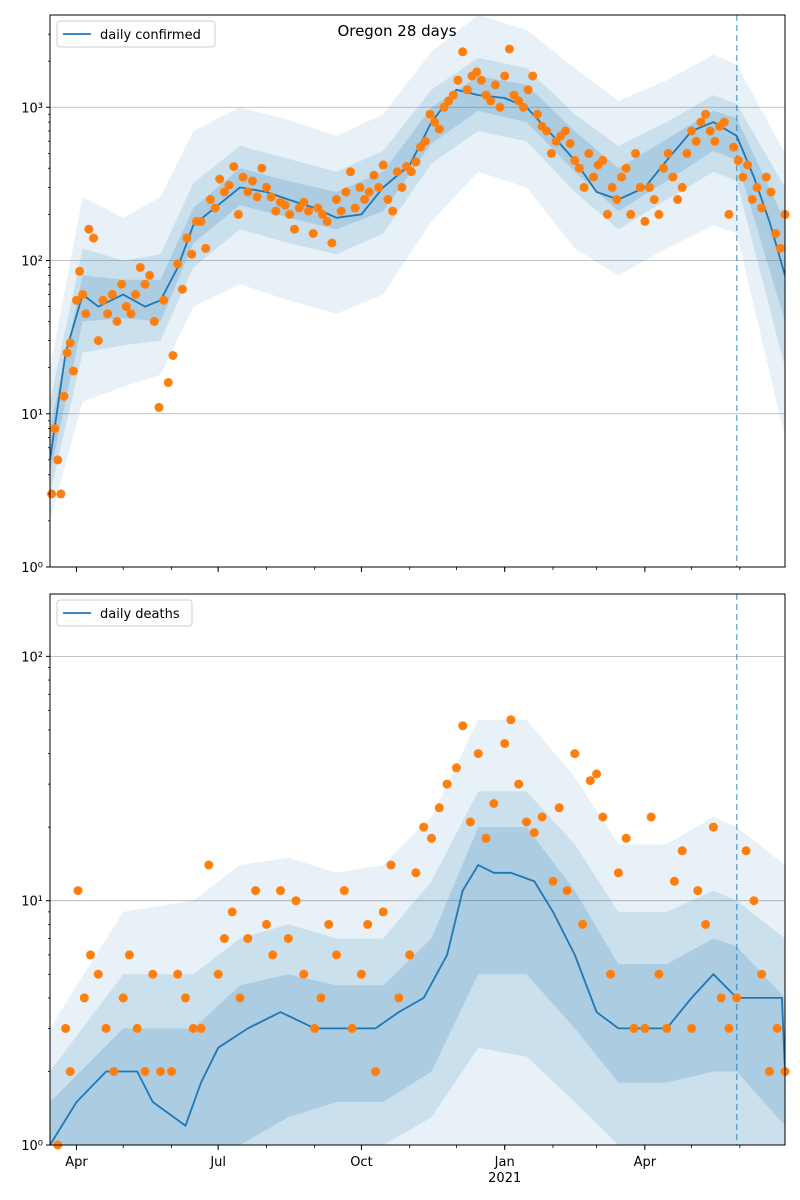 This screenshot has width=800, height=1200. What do you see at coordinates (32, 415) in the screenshot?
I see `y-tick-label: 10¹` at bounding box center [32, 415].